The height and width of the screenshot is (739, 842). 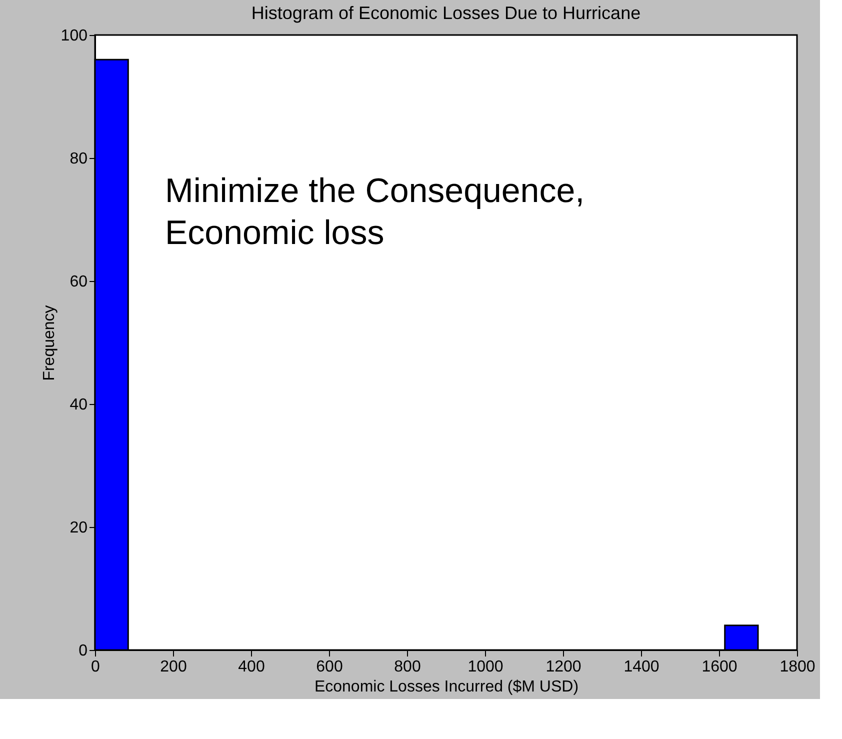 I want to click on y-tick-label: 80, so click(x=79, y=159).